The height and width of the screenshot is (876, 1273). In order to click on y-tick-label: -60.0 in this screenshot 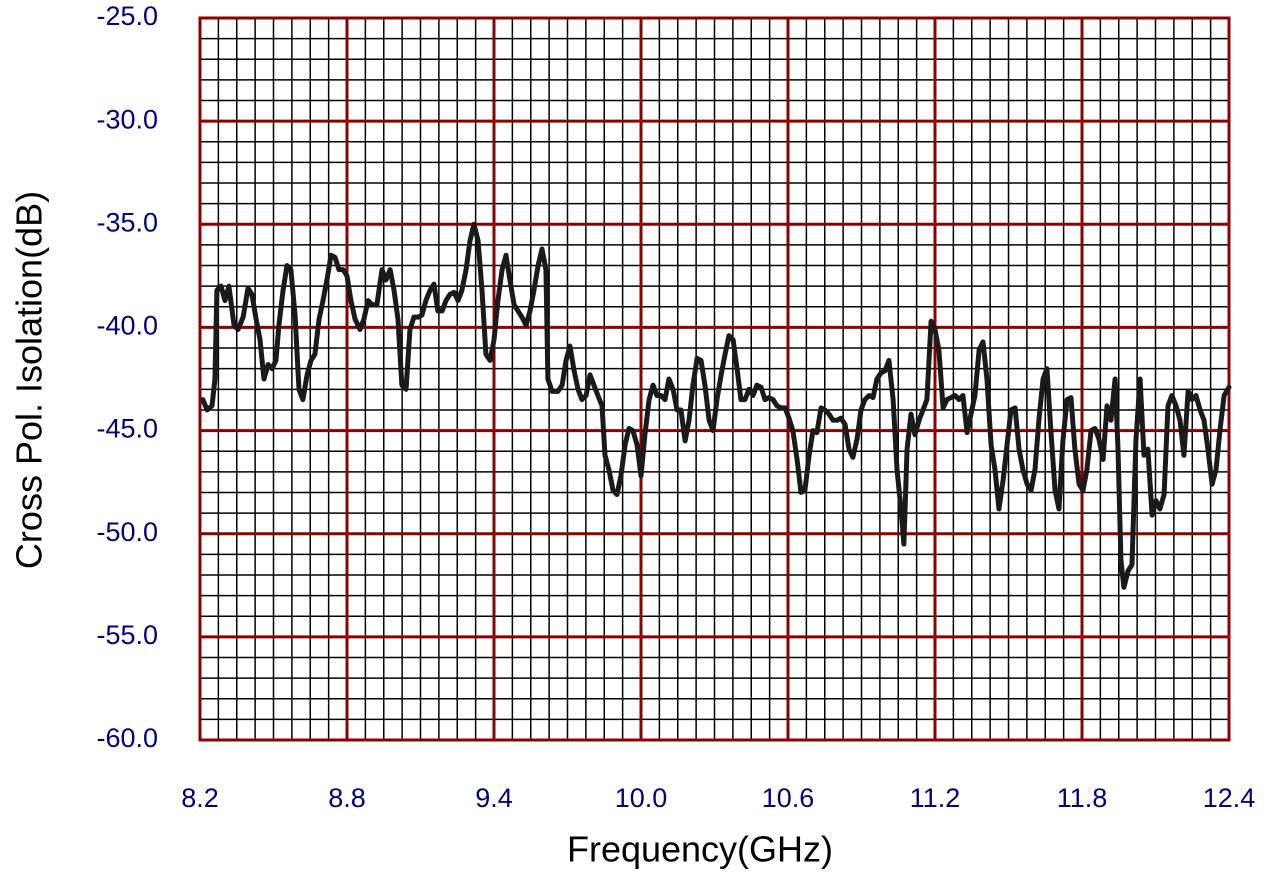, I will do `click(127, 738)`.